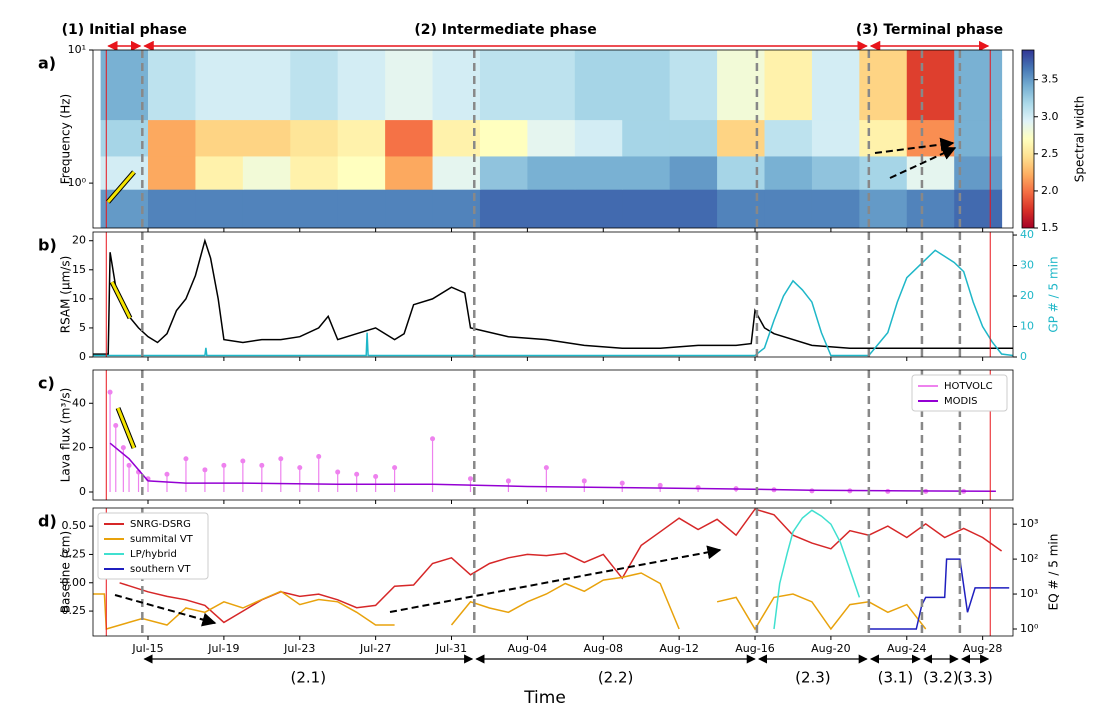 The image size is (1094, 713). I want to click on subphase-label: (3.3), so click(975, 678).